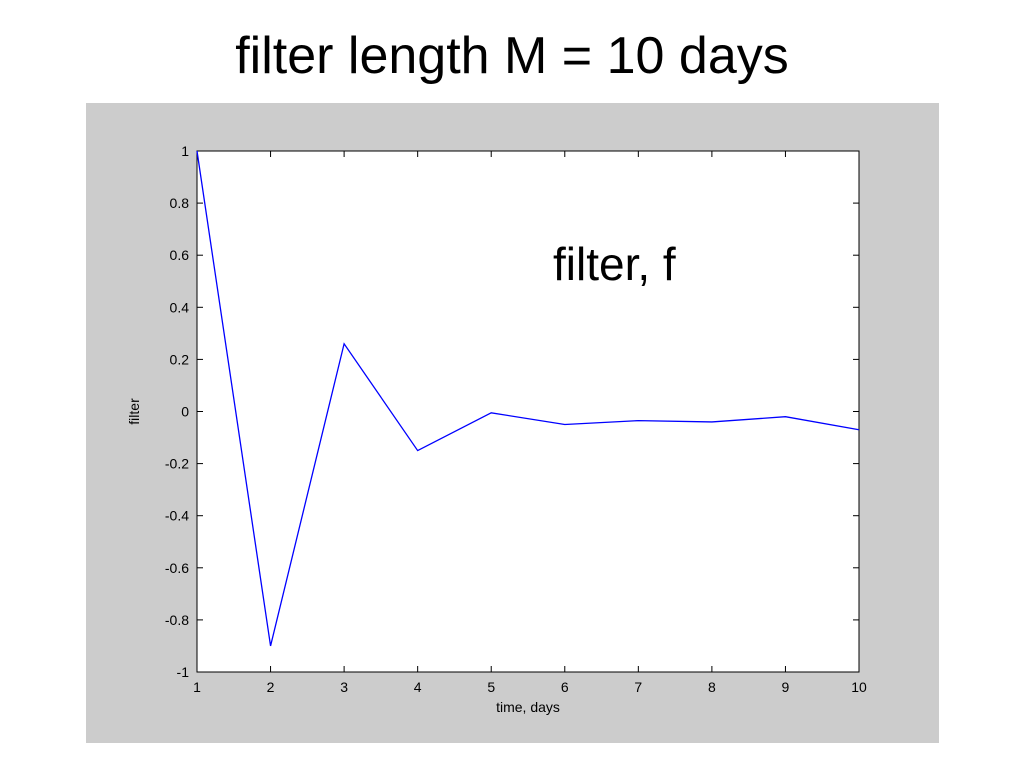 This screenshot has width=1024, height=768. I want to click on x-tick-label: 7, so click(638, 687).